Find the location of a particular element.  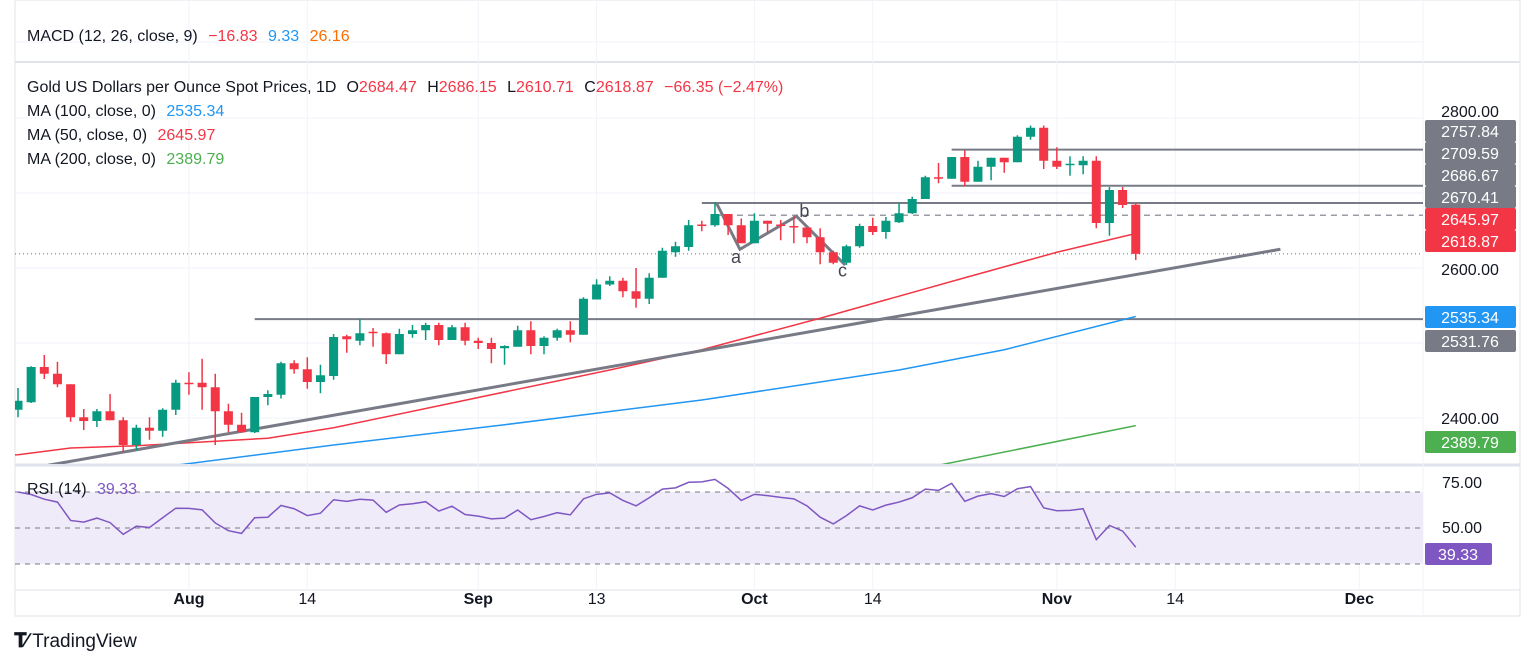

price-badge: 2645.97 is located at coordinates (1470, 219).